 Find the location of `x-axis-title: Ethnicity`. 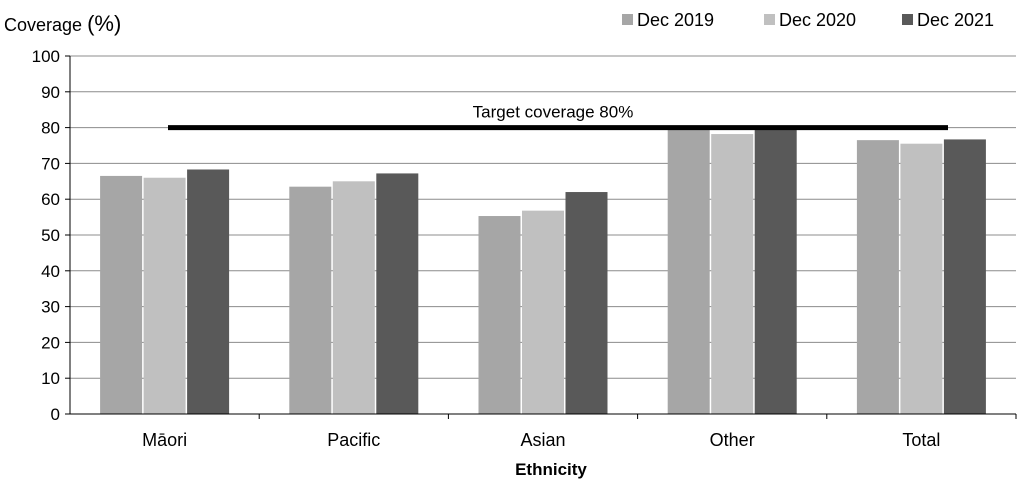

x-axis-title: Ethnicity is located at coordinates (551, 469).